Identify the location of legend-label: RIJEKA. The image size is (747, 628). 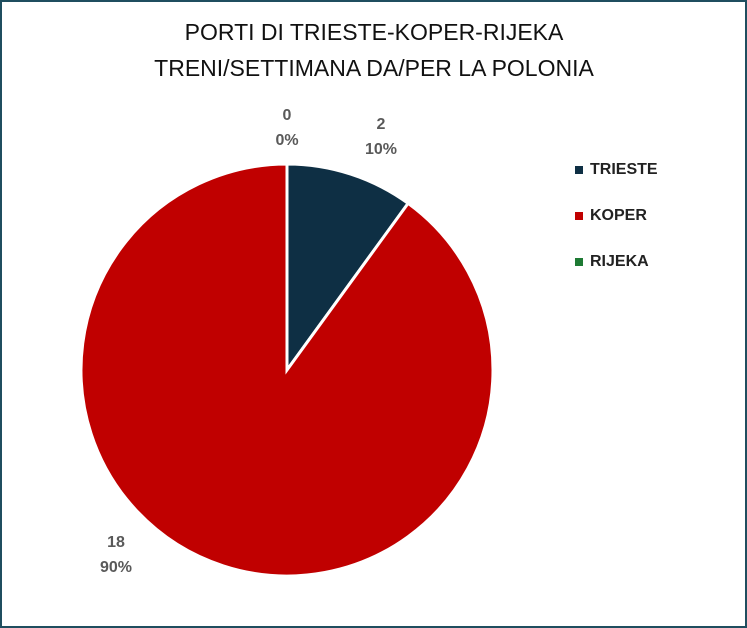
(619, 261).